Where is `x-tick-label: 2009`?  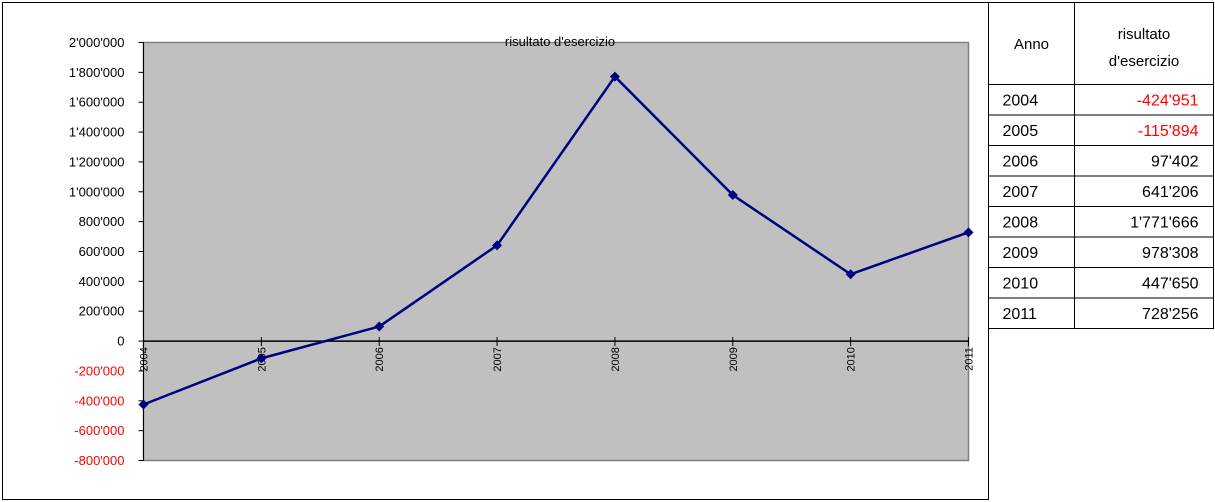 x-tick-label: 2009 is located at coordinates (734, 359).